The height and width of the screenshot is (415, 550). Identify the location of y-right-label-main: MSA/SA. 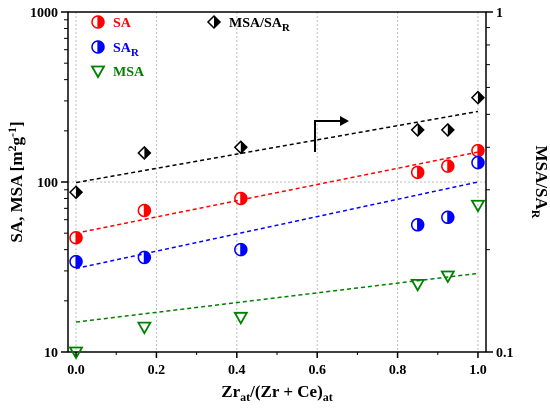
(541, 178).